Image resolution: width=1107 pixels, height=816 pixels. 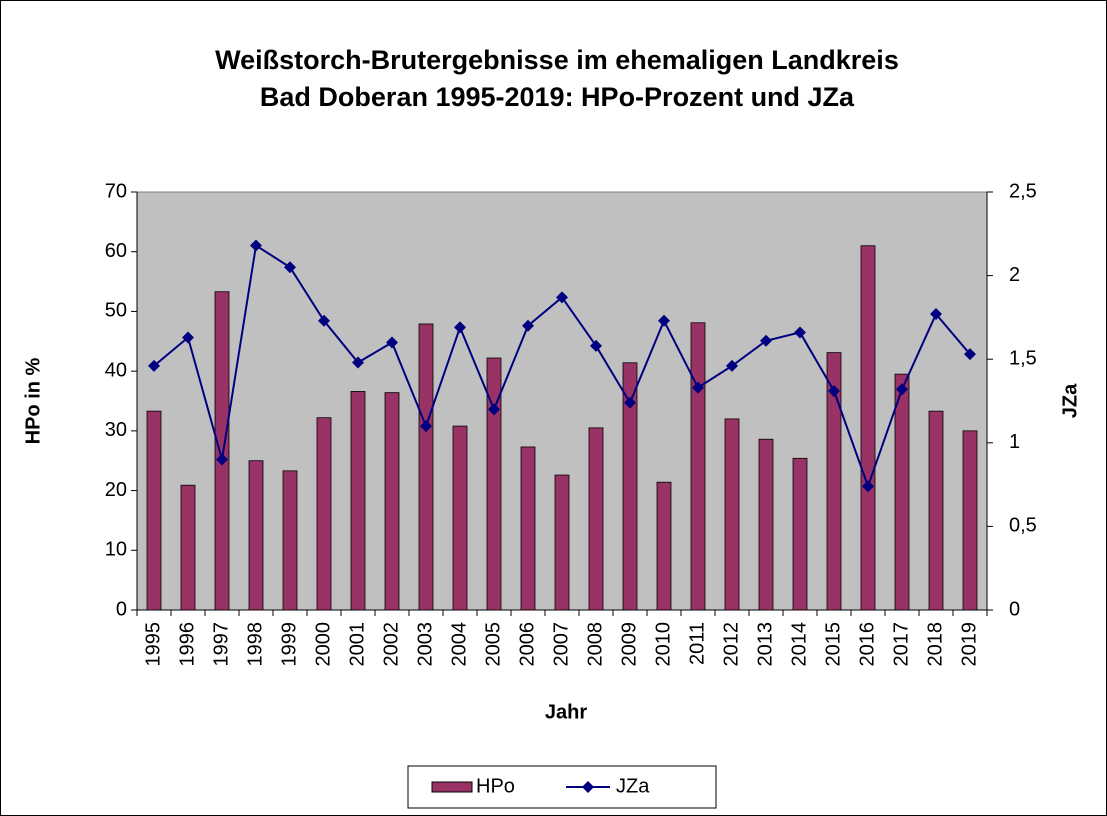 I want to click on y-tick-label: 30, so click(x=116, y=430).